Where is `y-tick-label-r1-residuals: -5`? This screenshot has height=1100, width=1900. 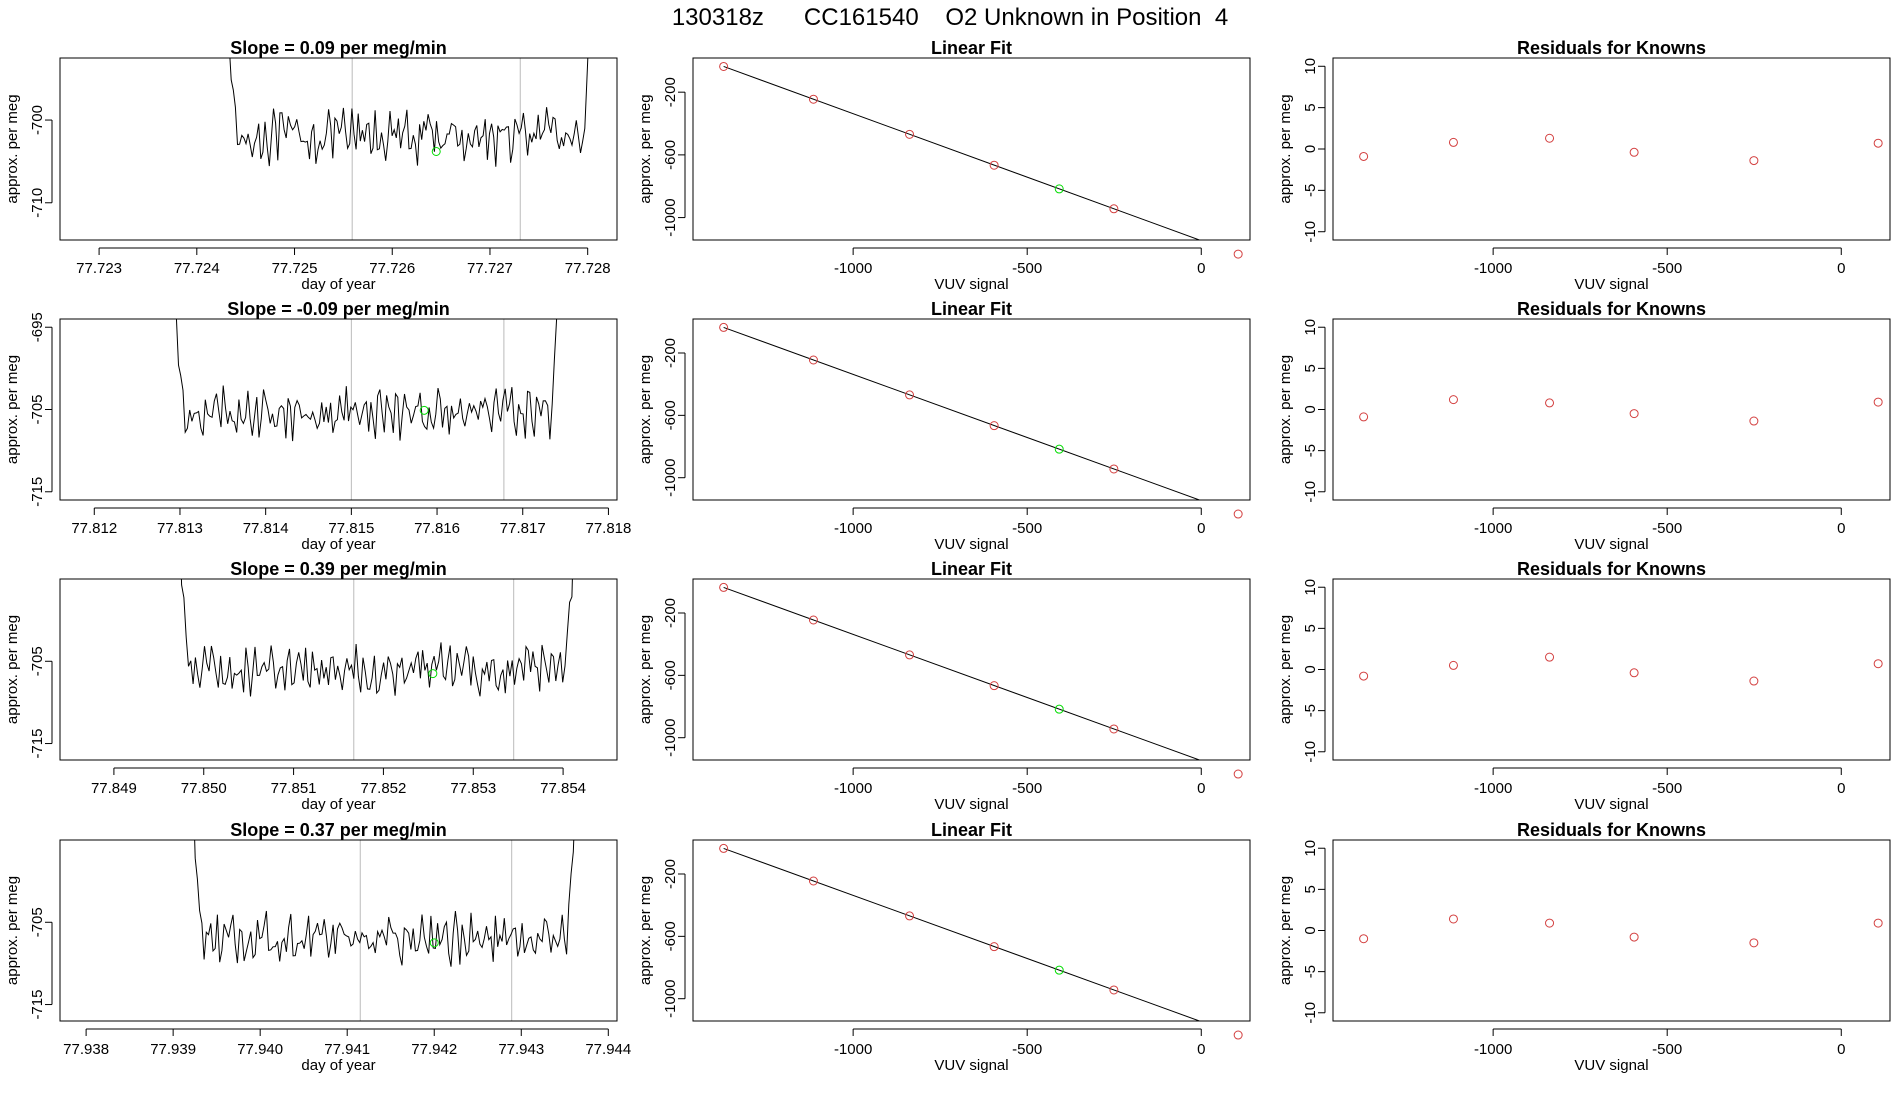 y-tick-label-r1-residuals: -5 is located at coordinates (1310, 450).